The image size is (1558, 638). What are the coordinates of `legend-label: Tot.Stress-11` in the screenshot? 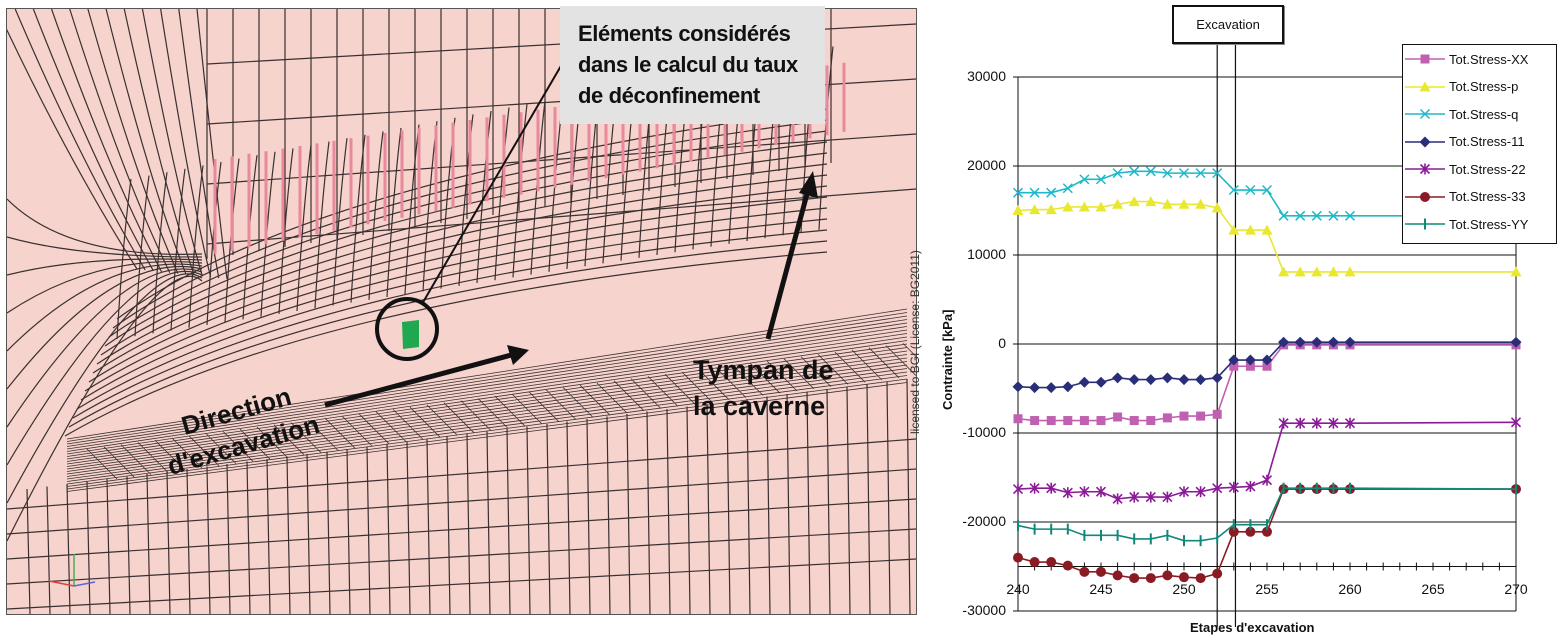 It's located at (1487, 141).